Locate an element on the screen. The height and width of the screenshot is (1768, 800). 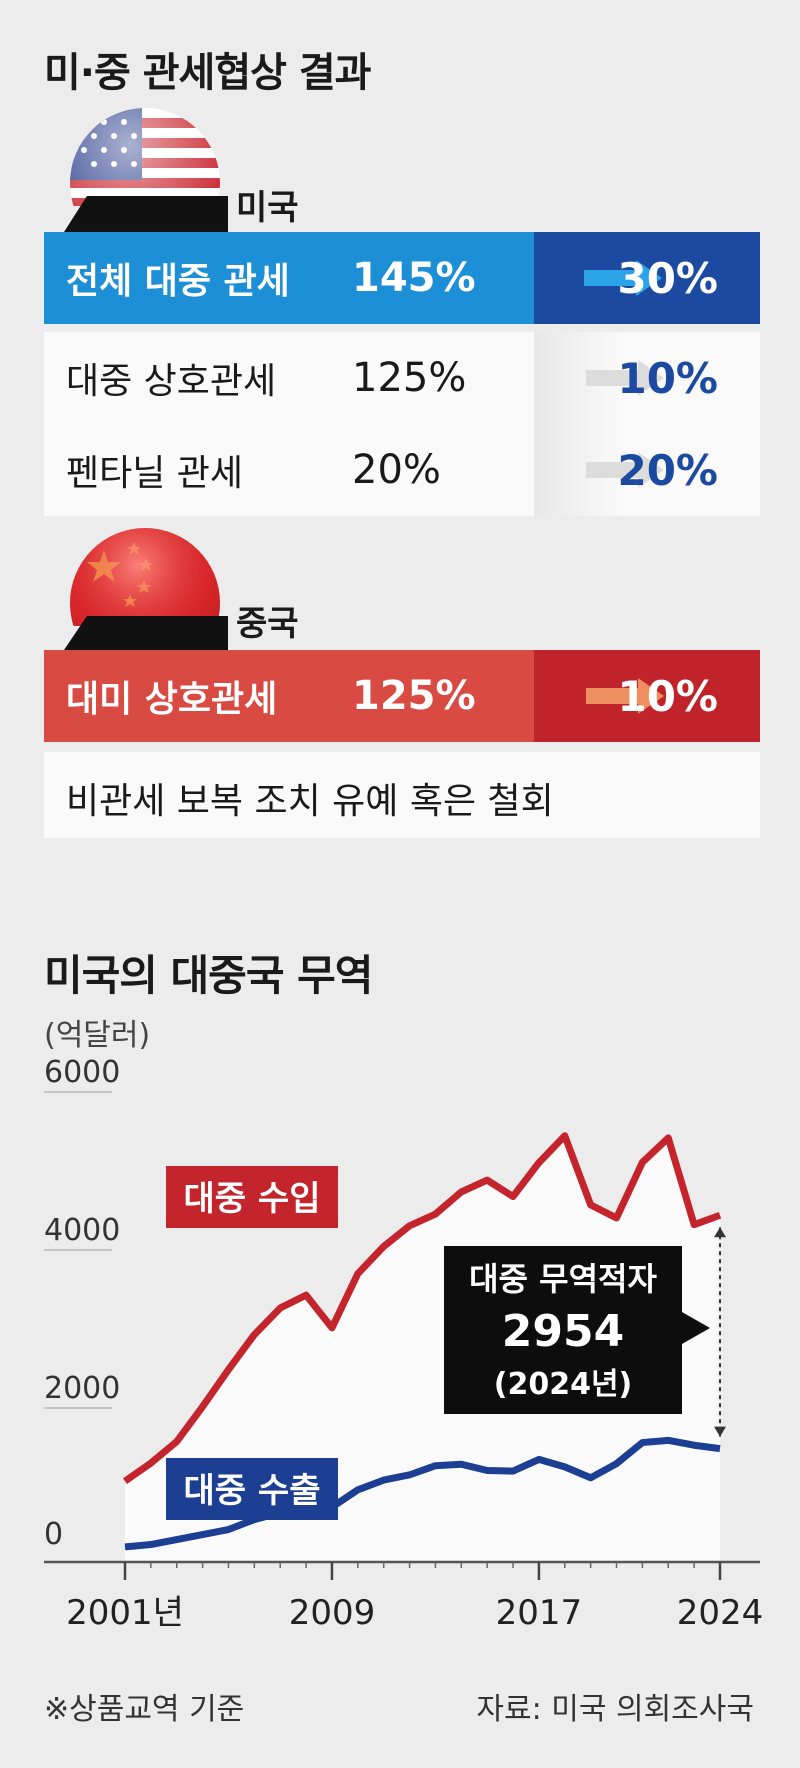
y-tick-label: 2000 is located at coordinates (82, 1388).